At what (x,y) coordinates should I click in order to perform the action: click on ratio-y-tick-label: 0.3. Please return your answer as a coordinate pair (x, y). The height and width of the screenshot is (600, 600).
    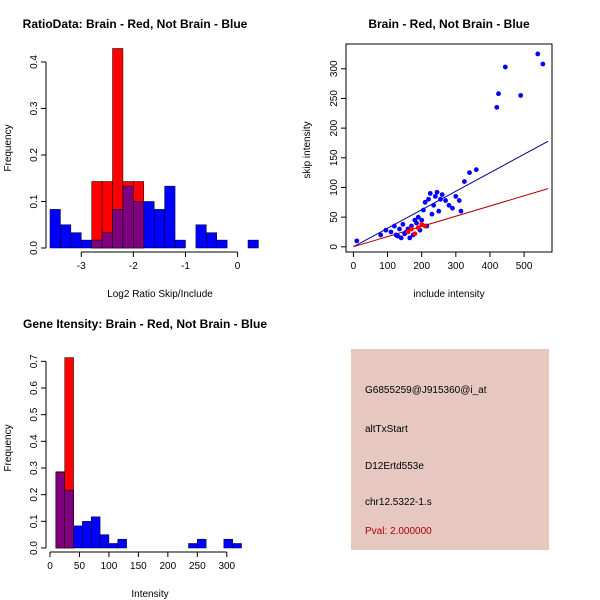
    Looking at the image, I should click on (34, 108).